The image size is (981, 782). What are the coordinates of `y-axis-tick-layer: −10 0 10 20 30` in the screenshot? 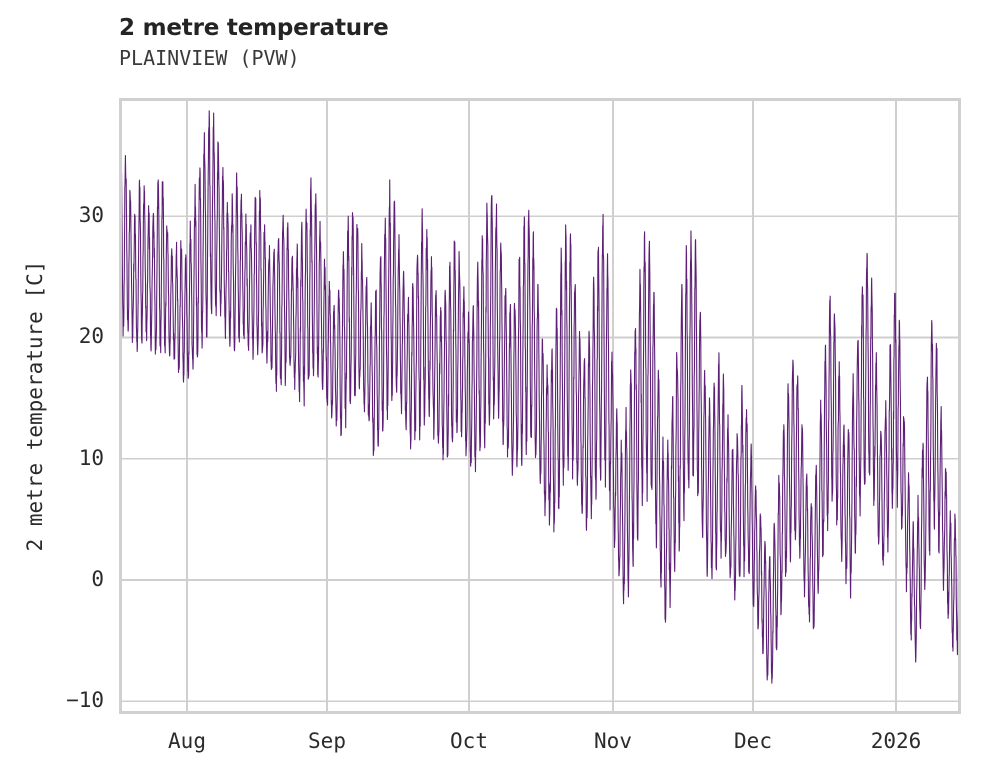 It's located at (69, 391).